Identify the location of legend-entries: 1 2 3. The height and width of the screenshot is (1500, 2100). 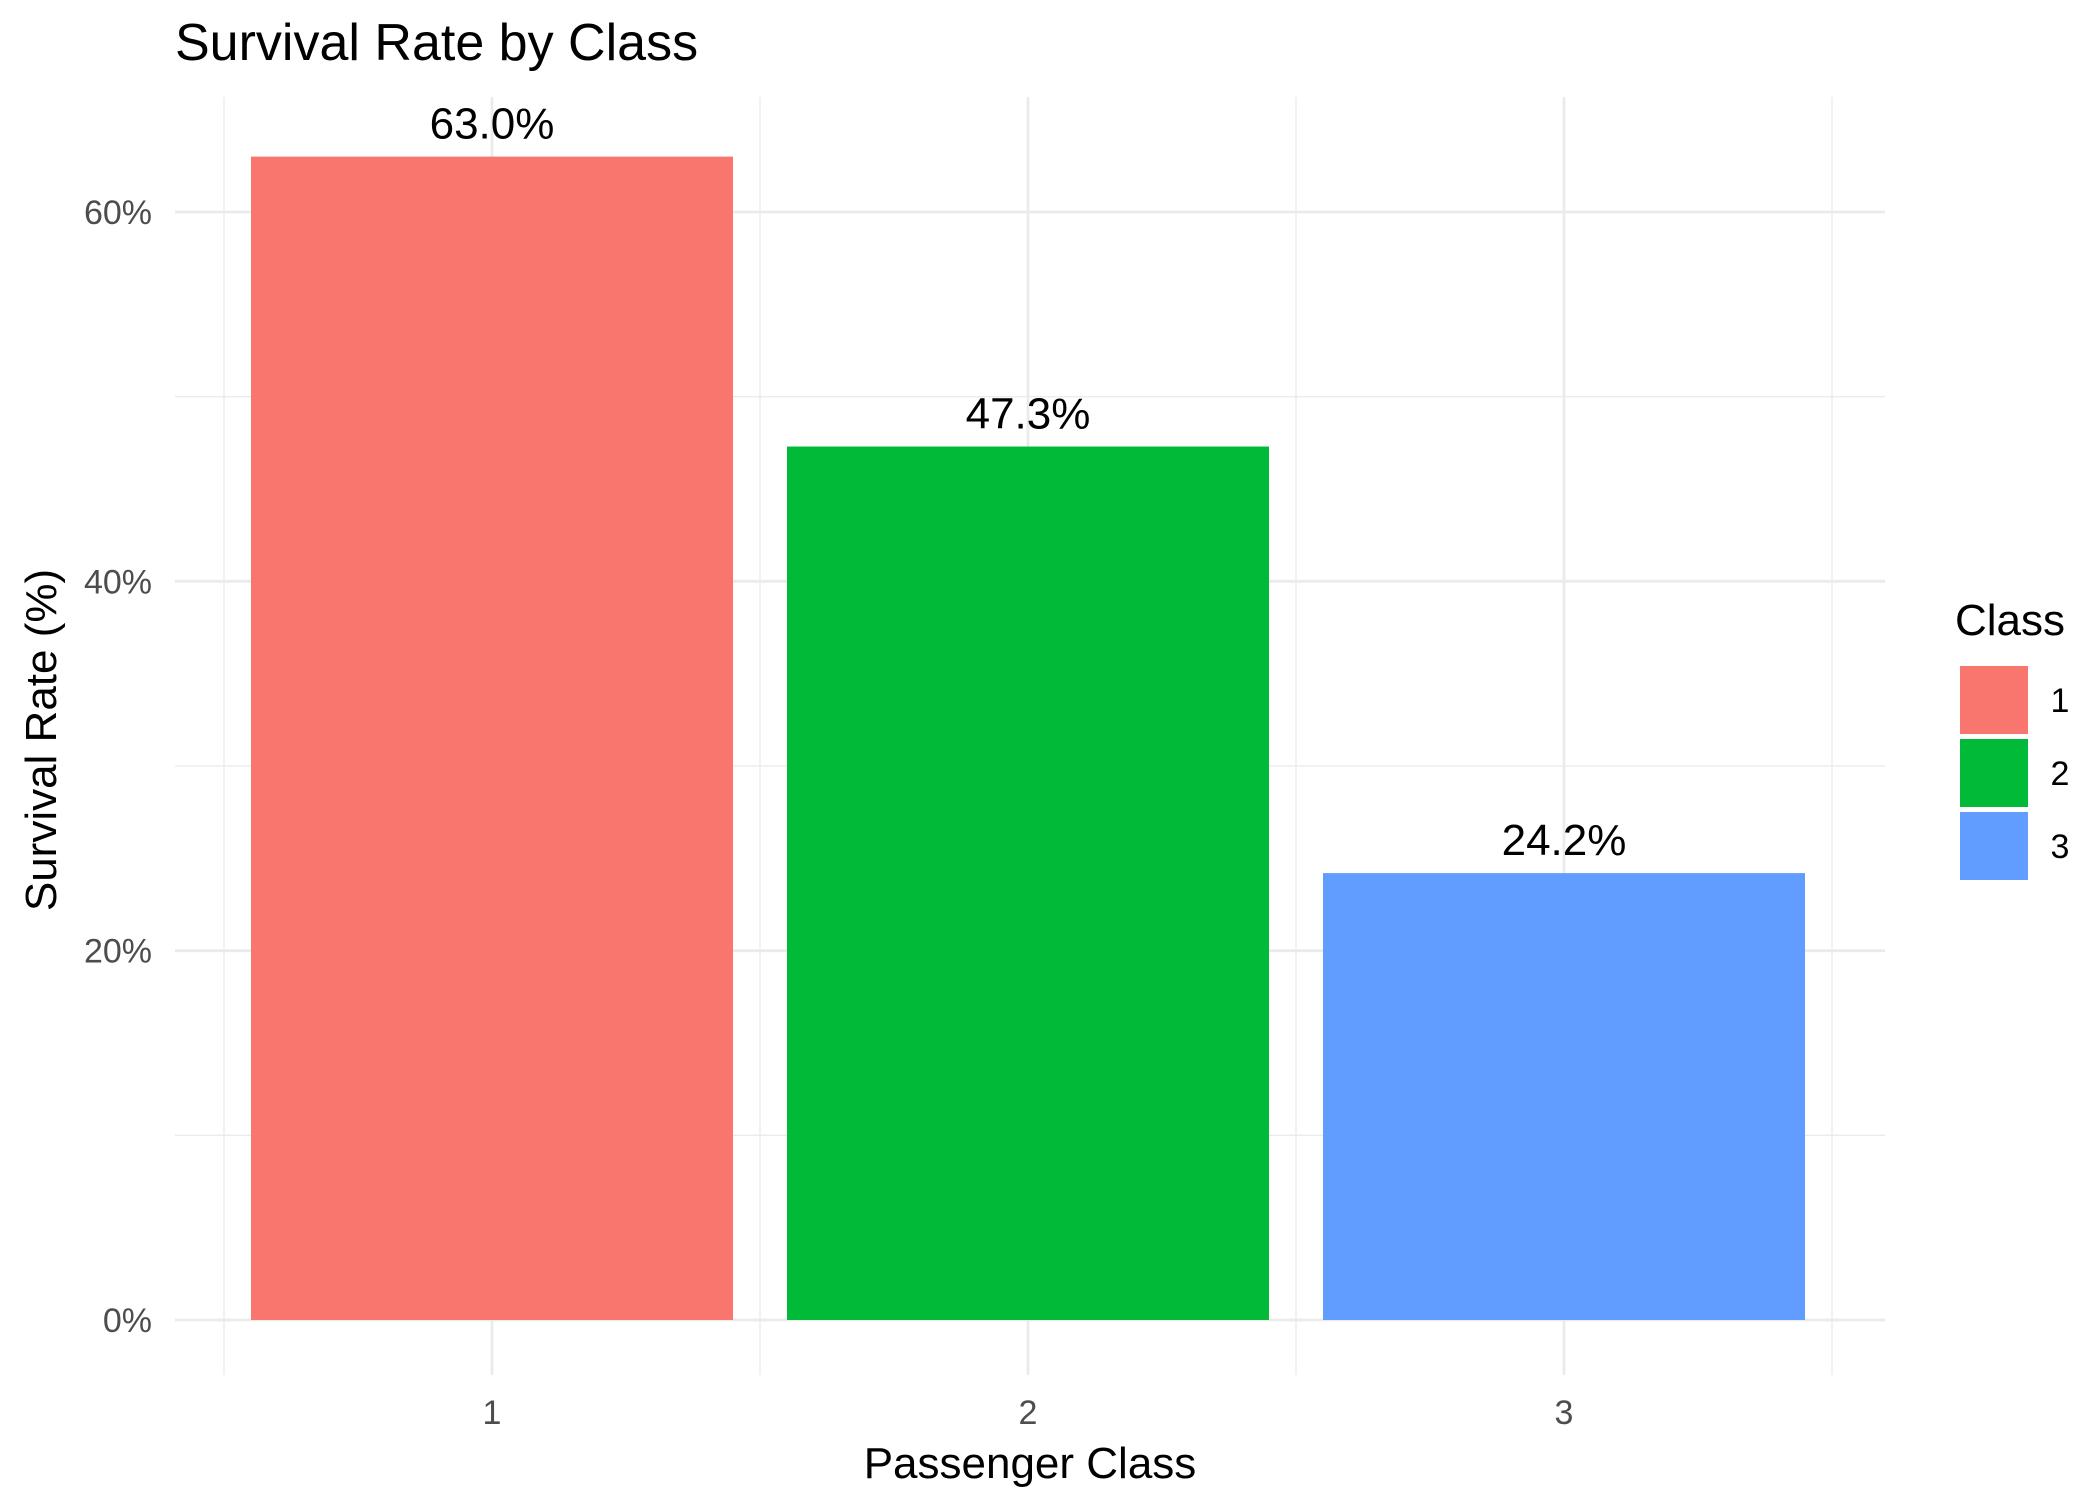
(2014, 773).